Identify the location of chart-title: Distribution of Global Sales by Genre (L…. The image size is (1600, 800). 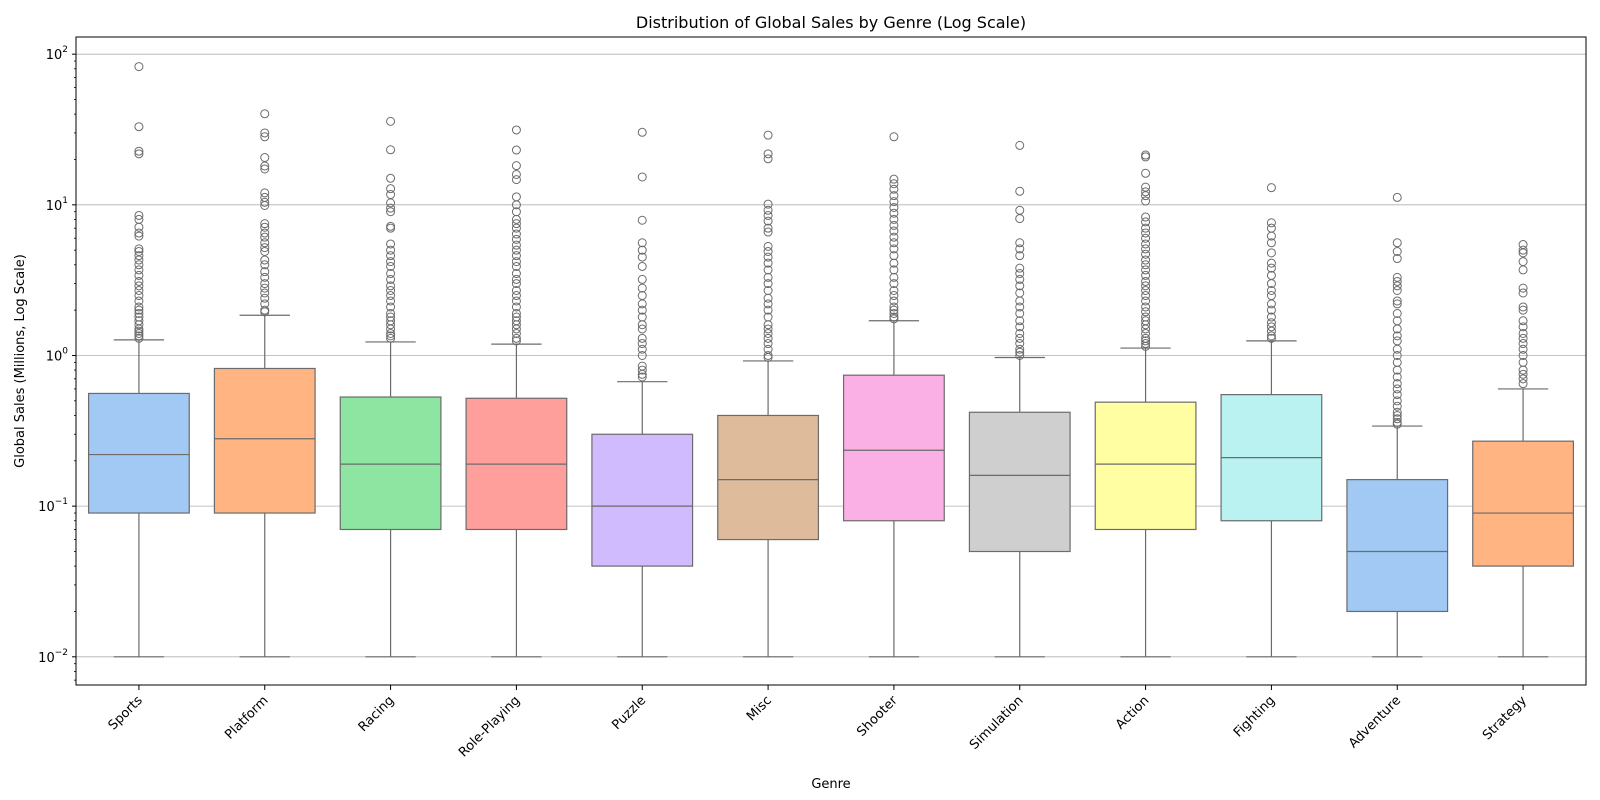
(831, 22).